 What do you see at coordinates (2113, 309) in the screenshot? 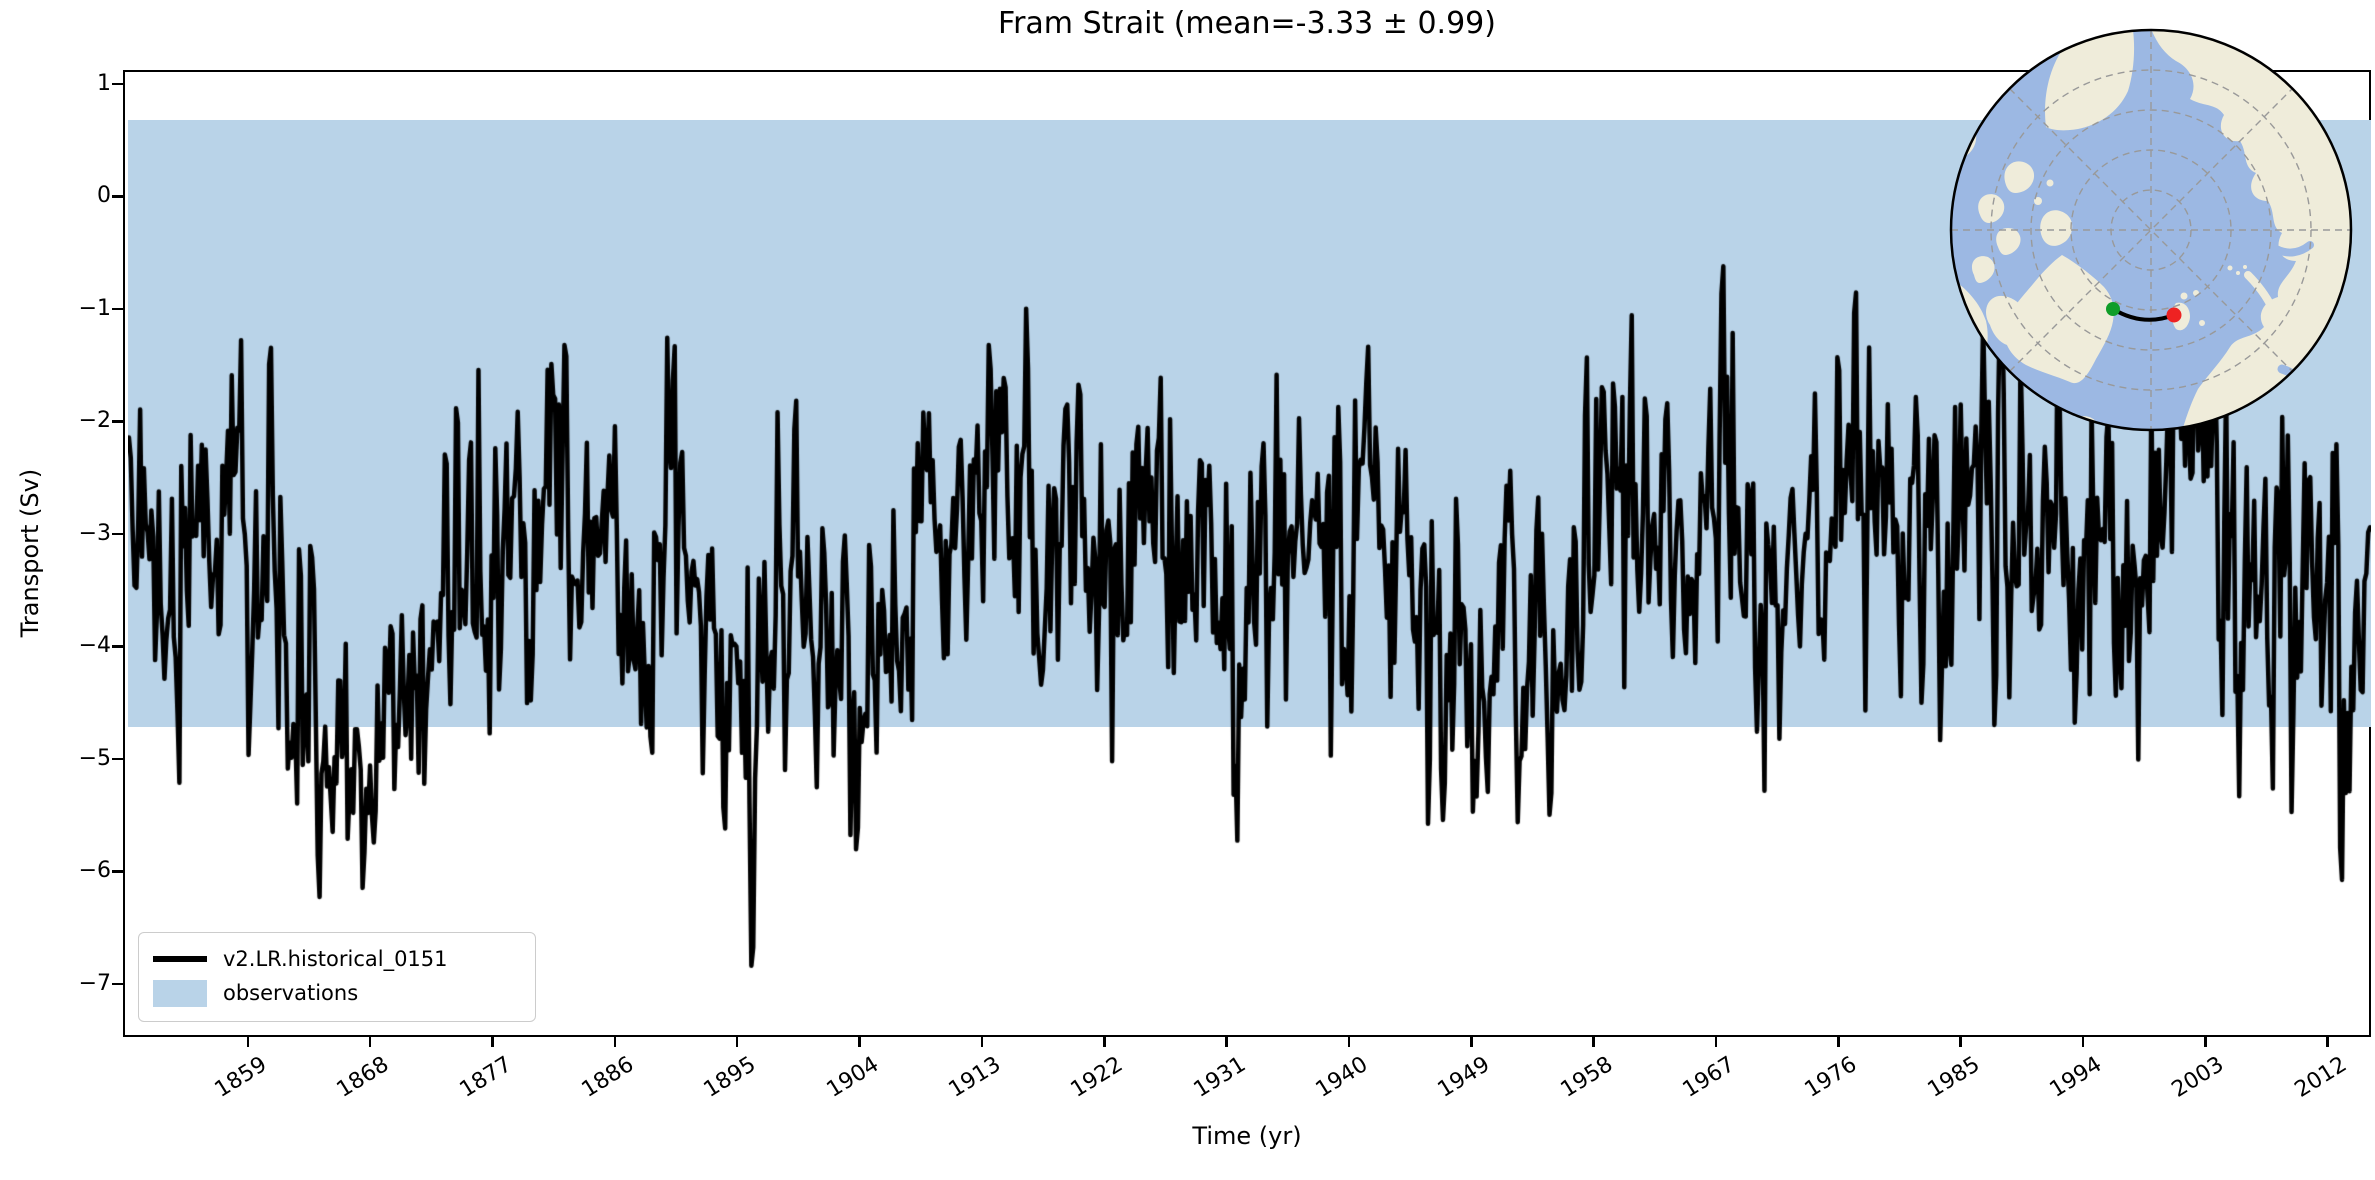
I see `transect-start-marker` at bounding box center [2113, 309].